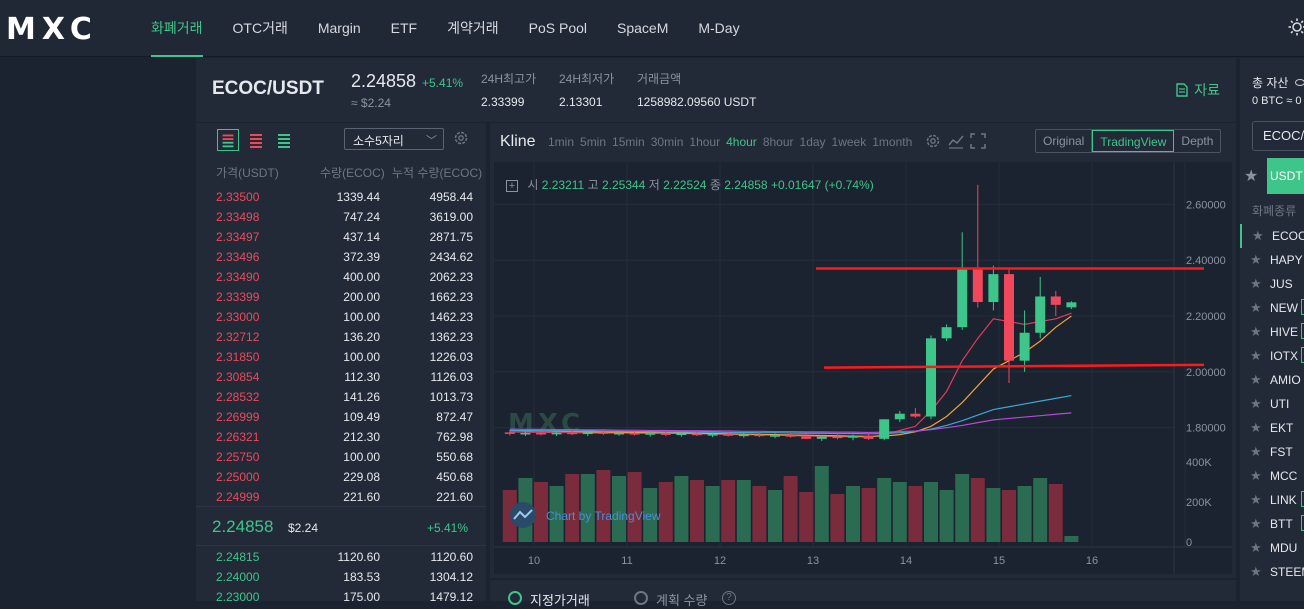 The image size is (1304, 609). I want to click on tab-tradingview: TradingView, so click(1133, 141).